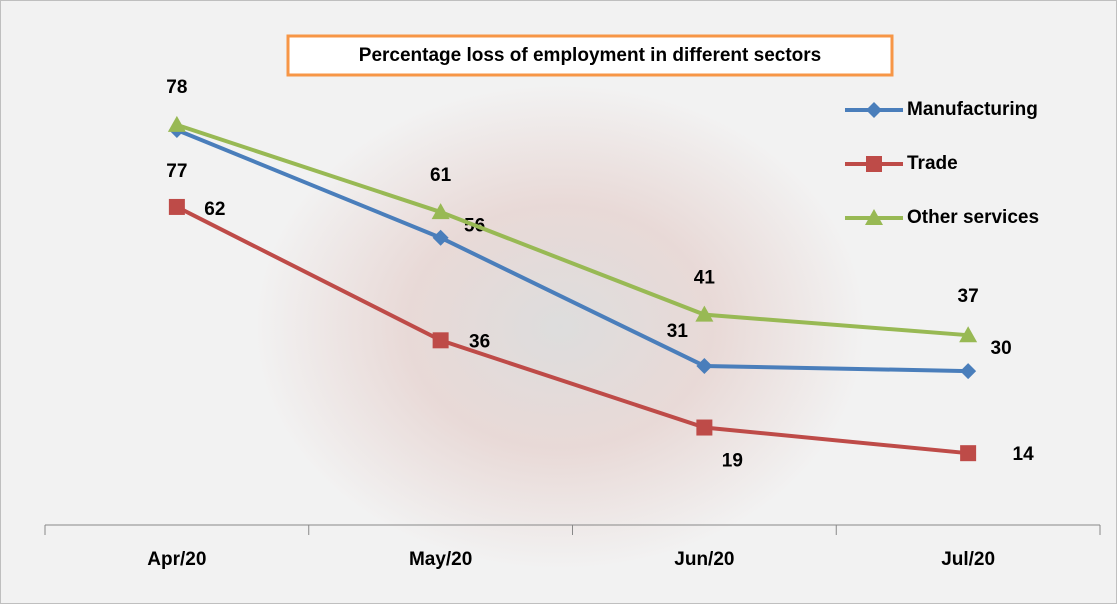 The height and width of the screenshot is (604, 1117). Describe the element at coordinates (1001, 348) in the screenshot. I see `data-label: 30` at that location.